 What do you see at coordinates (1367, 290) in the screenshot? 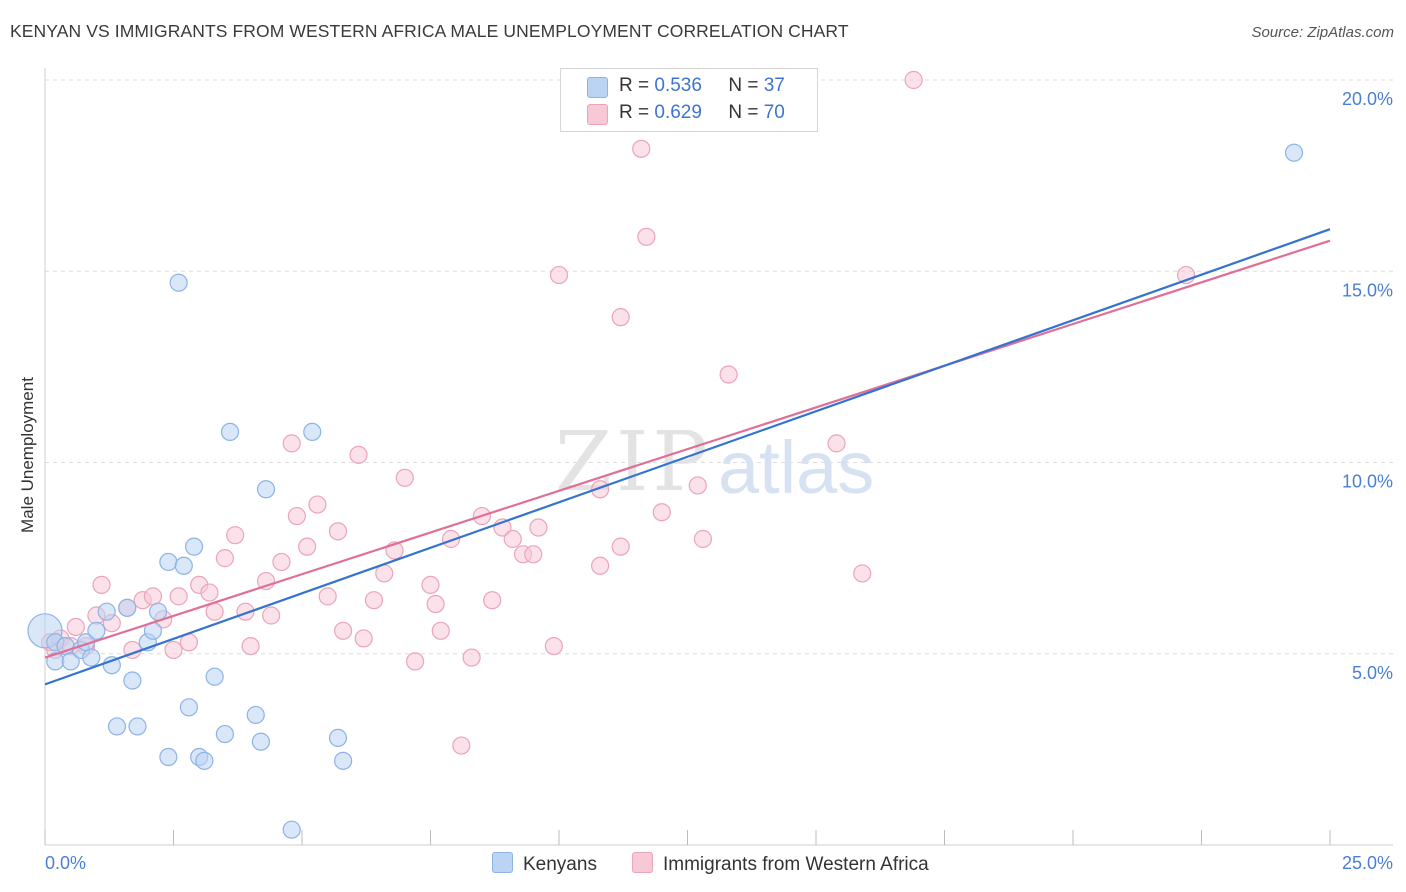
I see `y-tick-label: 15.0%` at bounding box center [1367, 290].